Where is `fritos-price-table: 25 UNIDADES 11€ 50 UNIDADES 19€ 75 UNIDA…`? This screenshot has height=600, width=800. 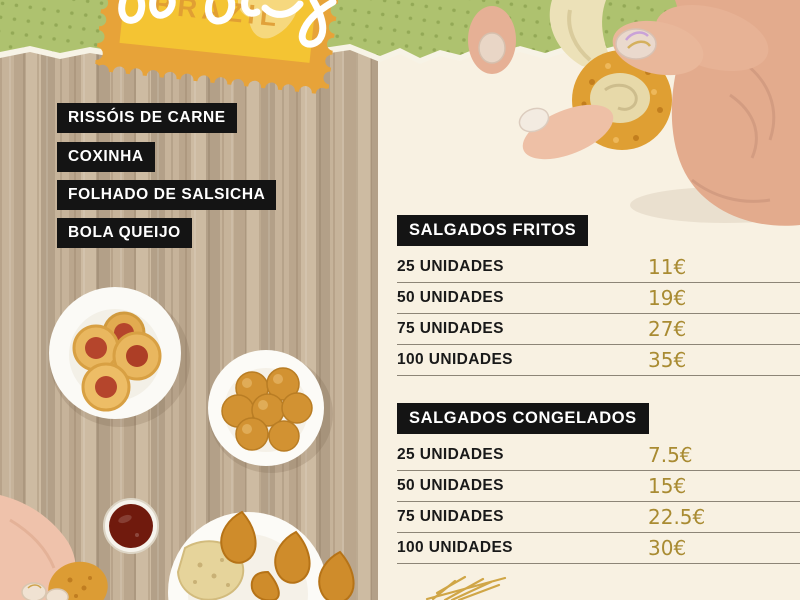
fritos-price-table: 25 UNIDADES 11€ 50 UNIDADES 19€ 75 UNIDA… is located at coordinates (598, 314).